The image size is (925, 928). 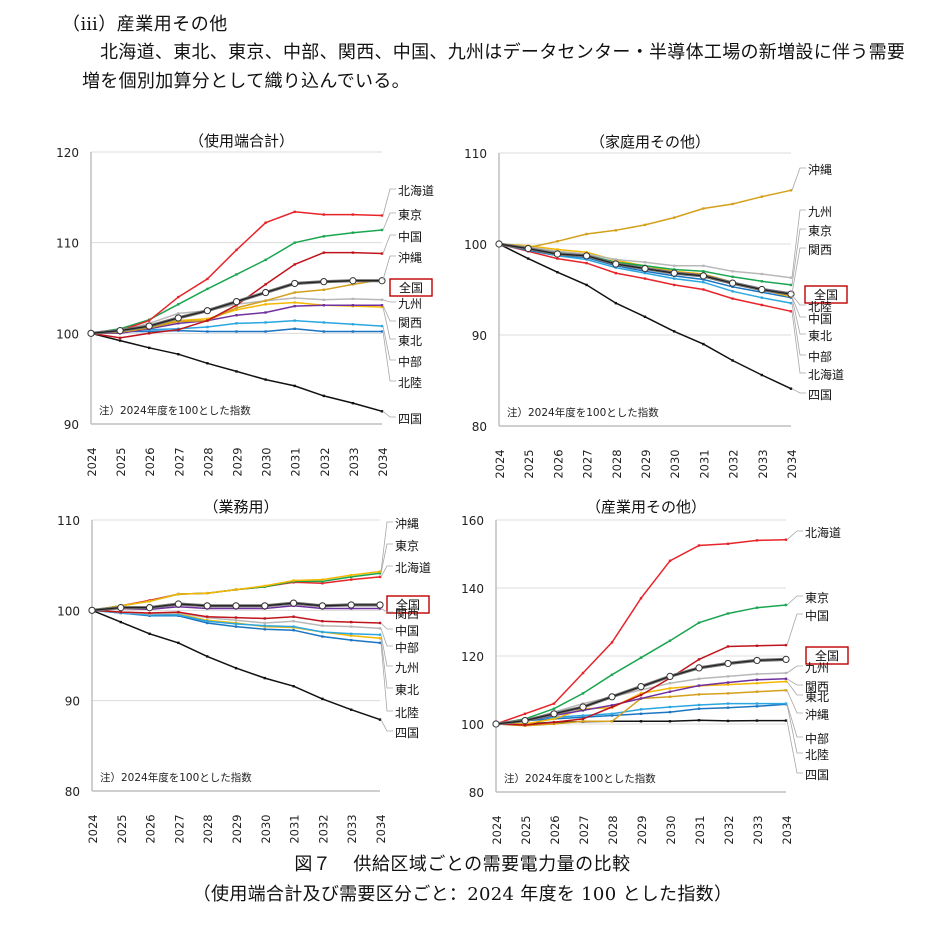 I want to click on series-全国, so click(x=641, y=691).